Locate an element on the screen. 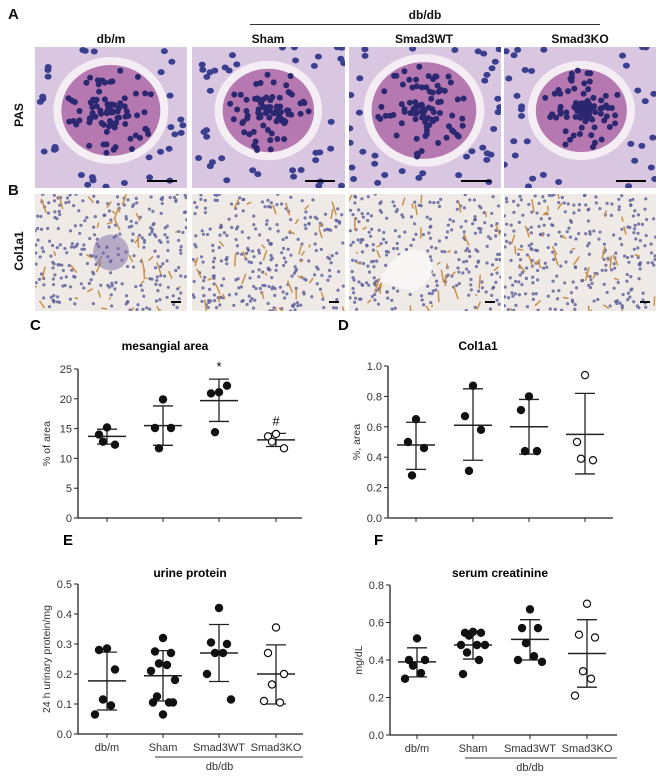  significance-mark: * is located at coordinates (218, 366).